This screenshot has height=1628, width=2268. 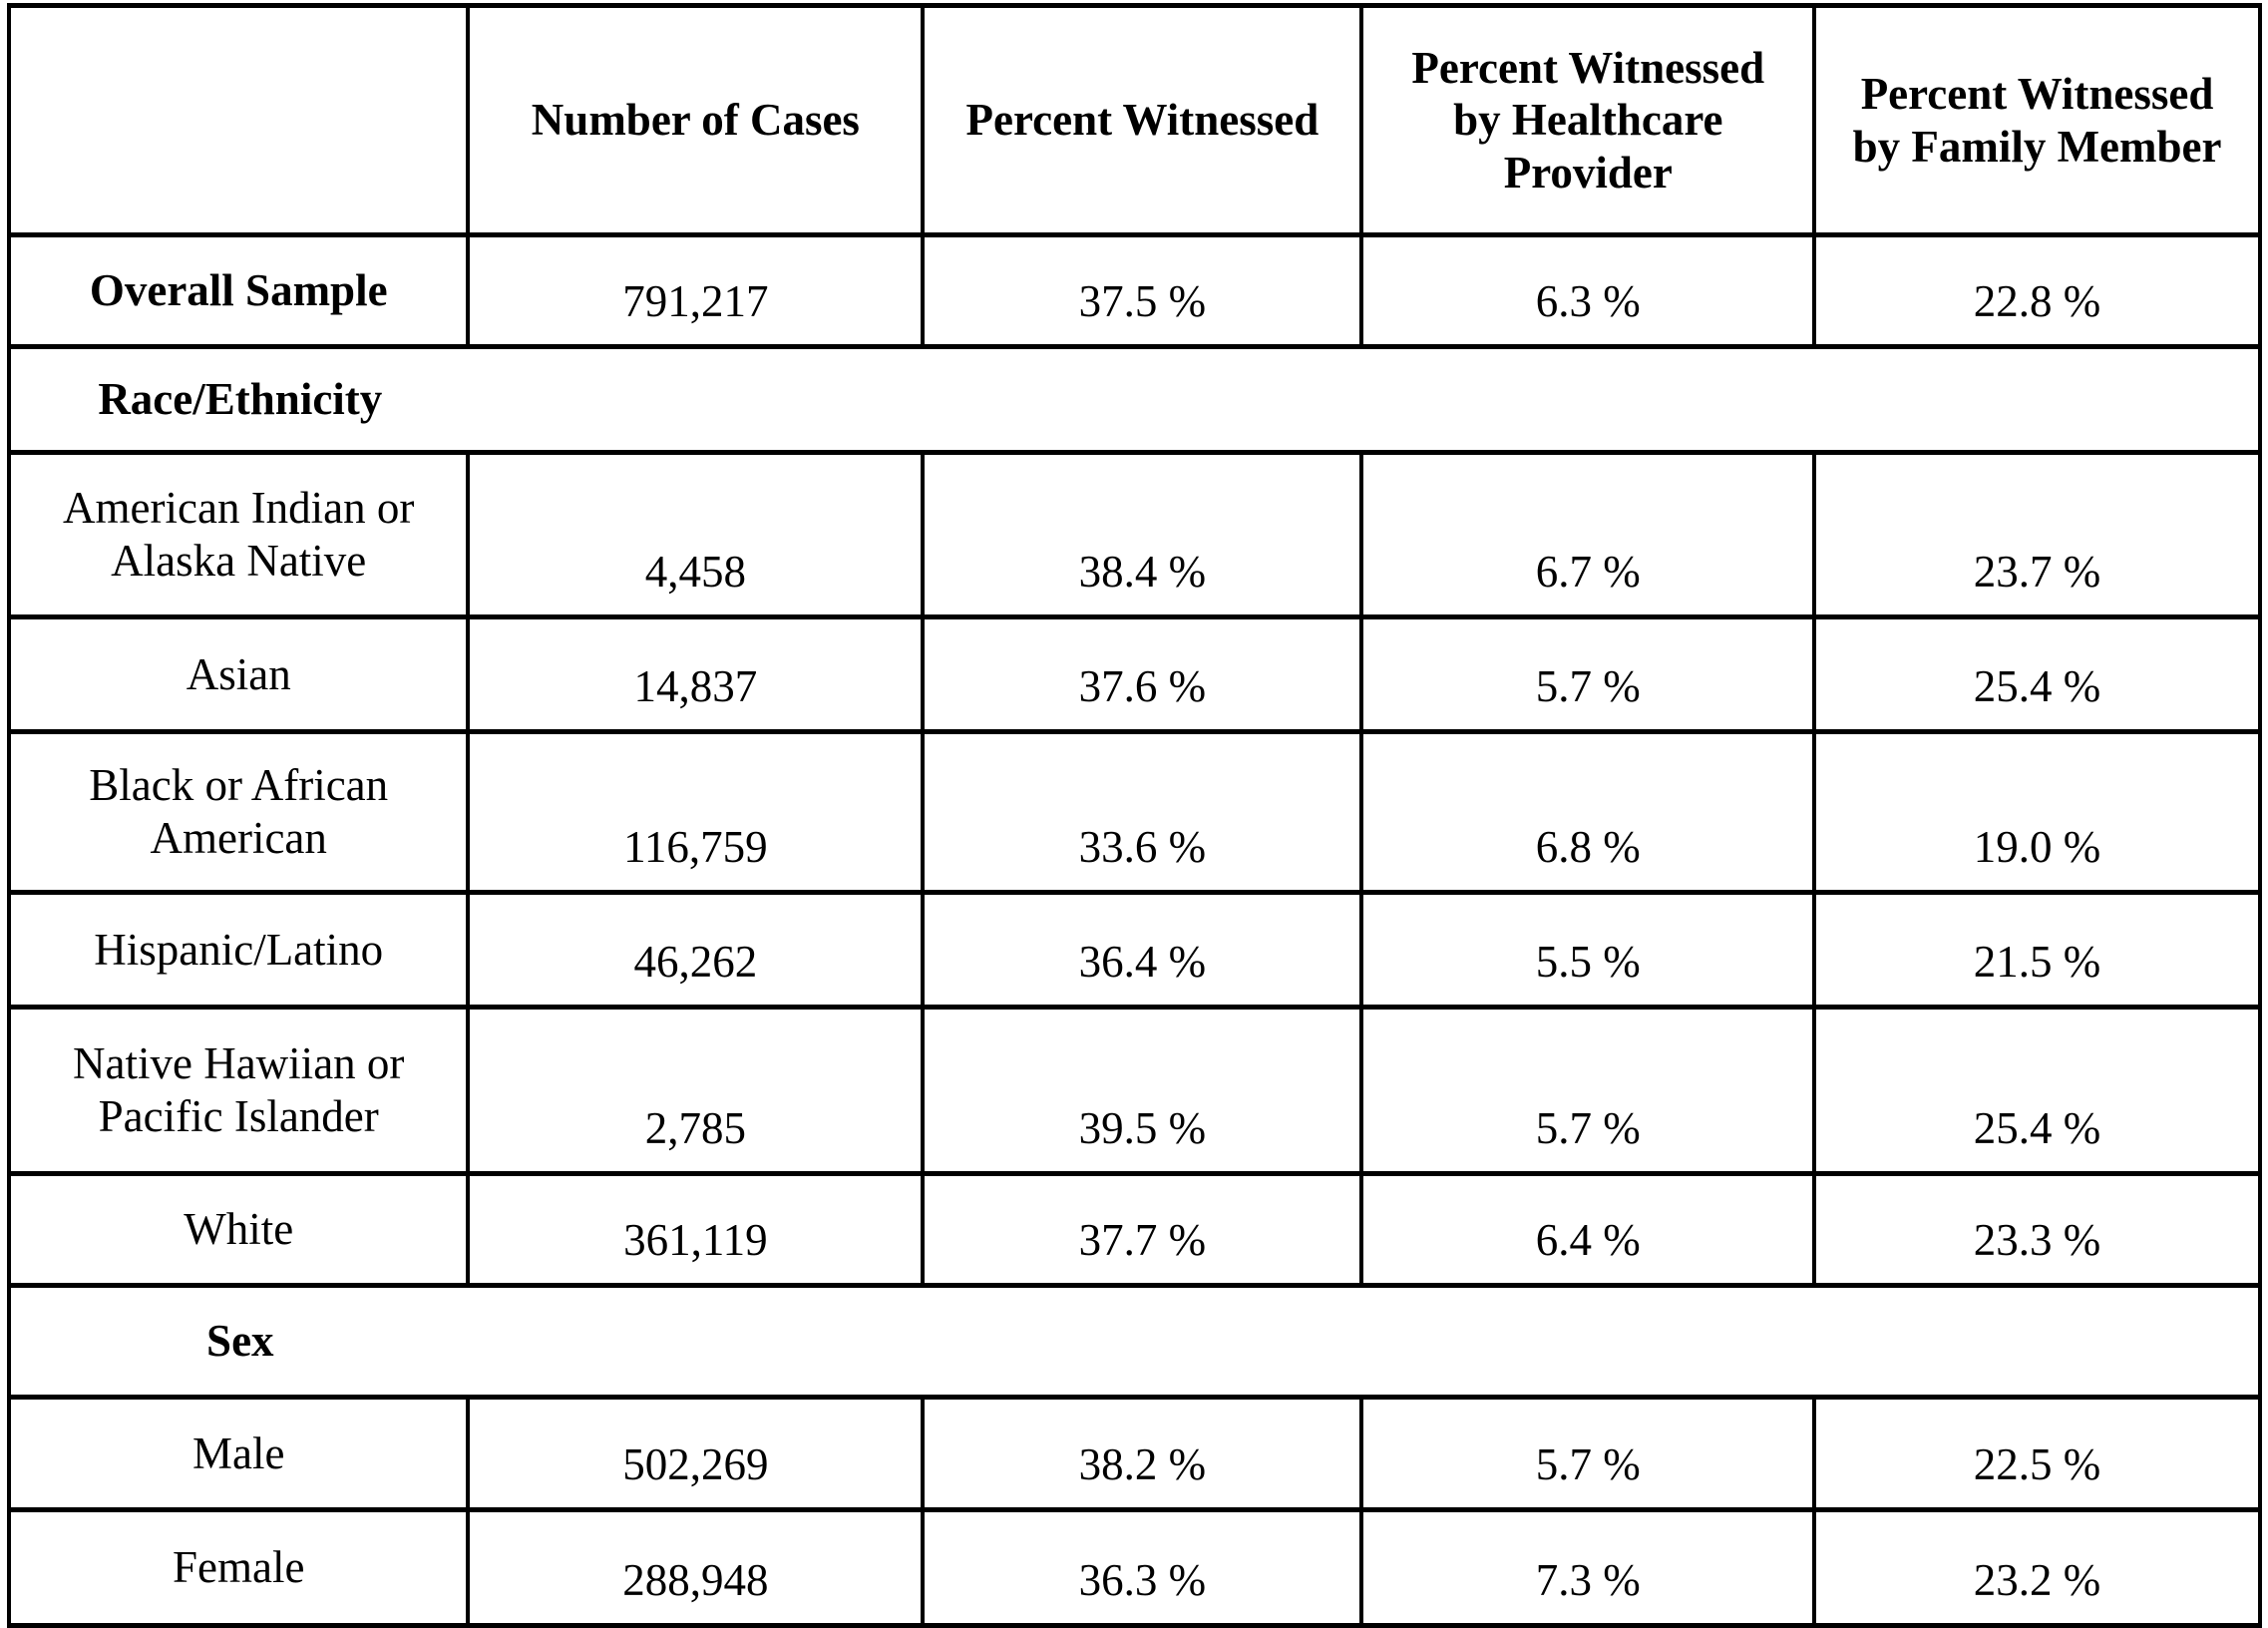 What do you see at coordinates (238, 812) in the screenshot?
I see `row-label-cell: Black or African American` at bounding box center [238, 812].